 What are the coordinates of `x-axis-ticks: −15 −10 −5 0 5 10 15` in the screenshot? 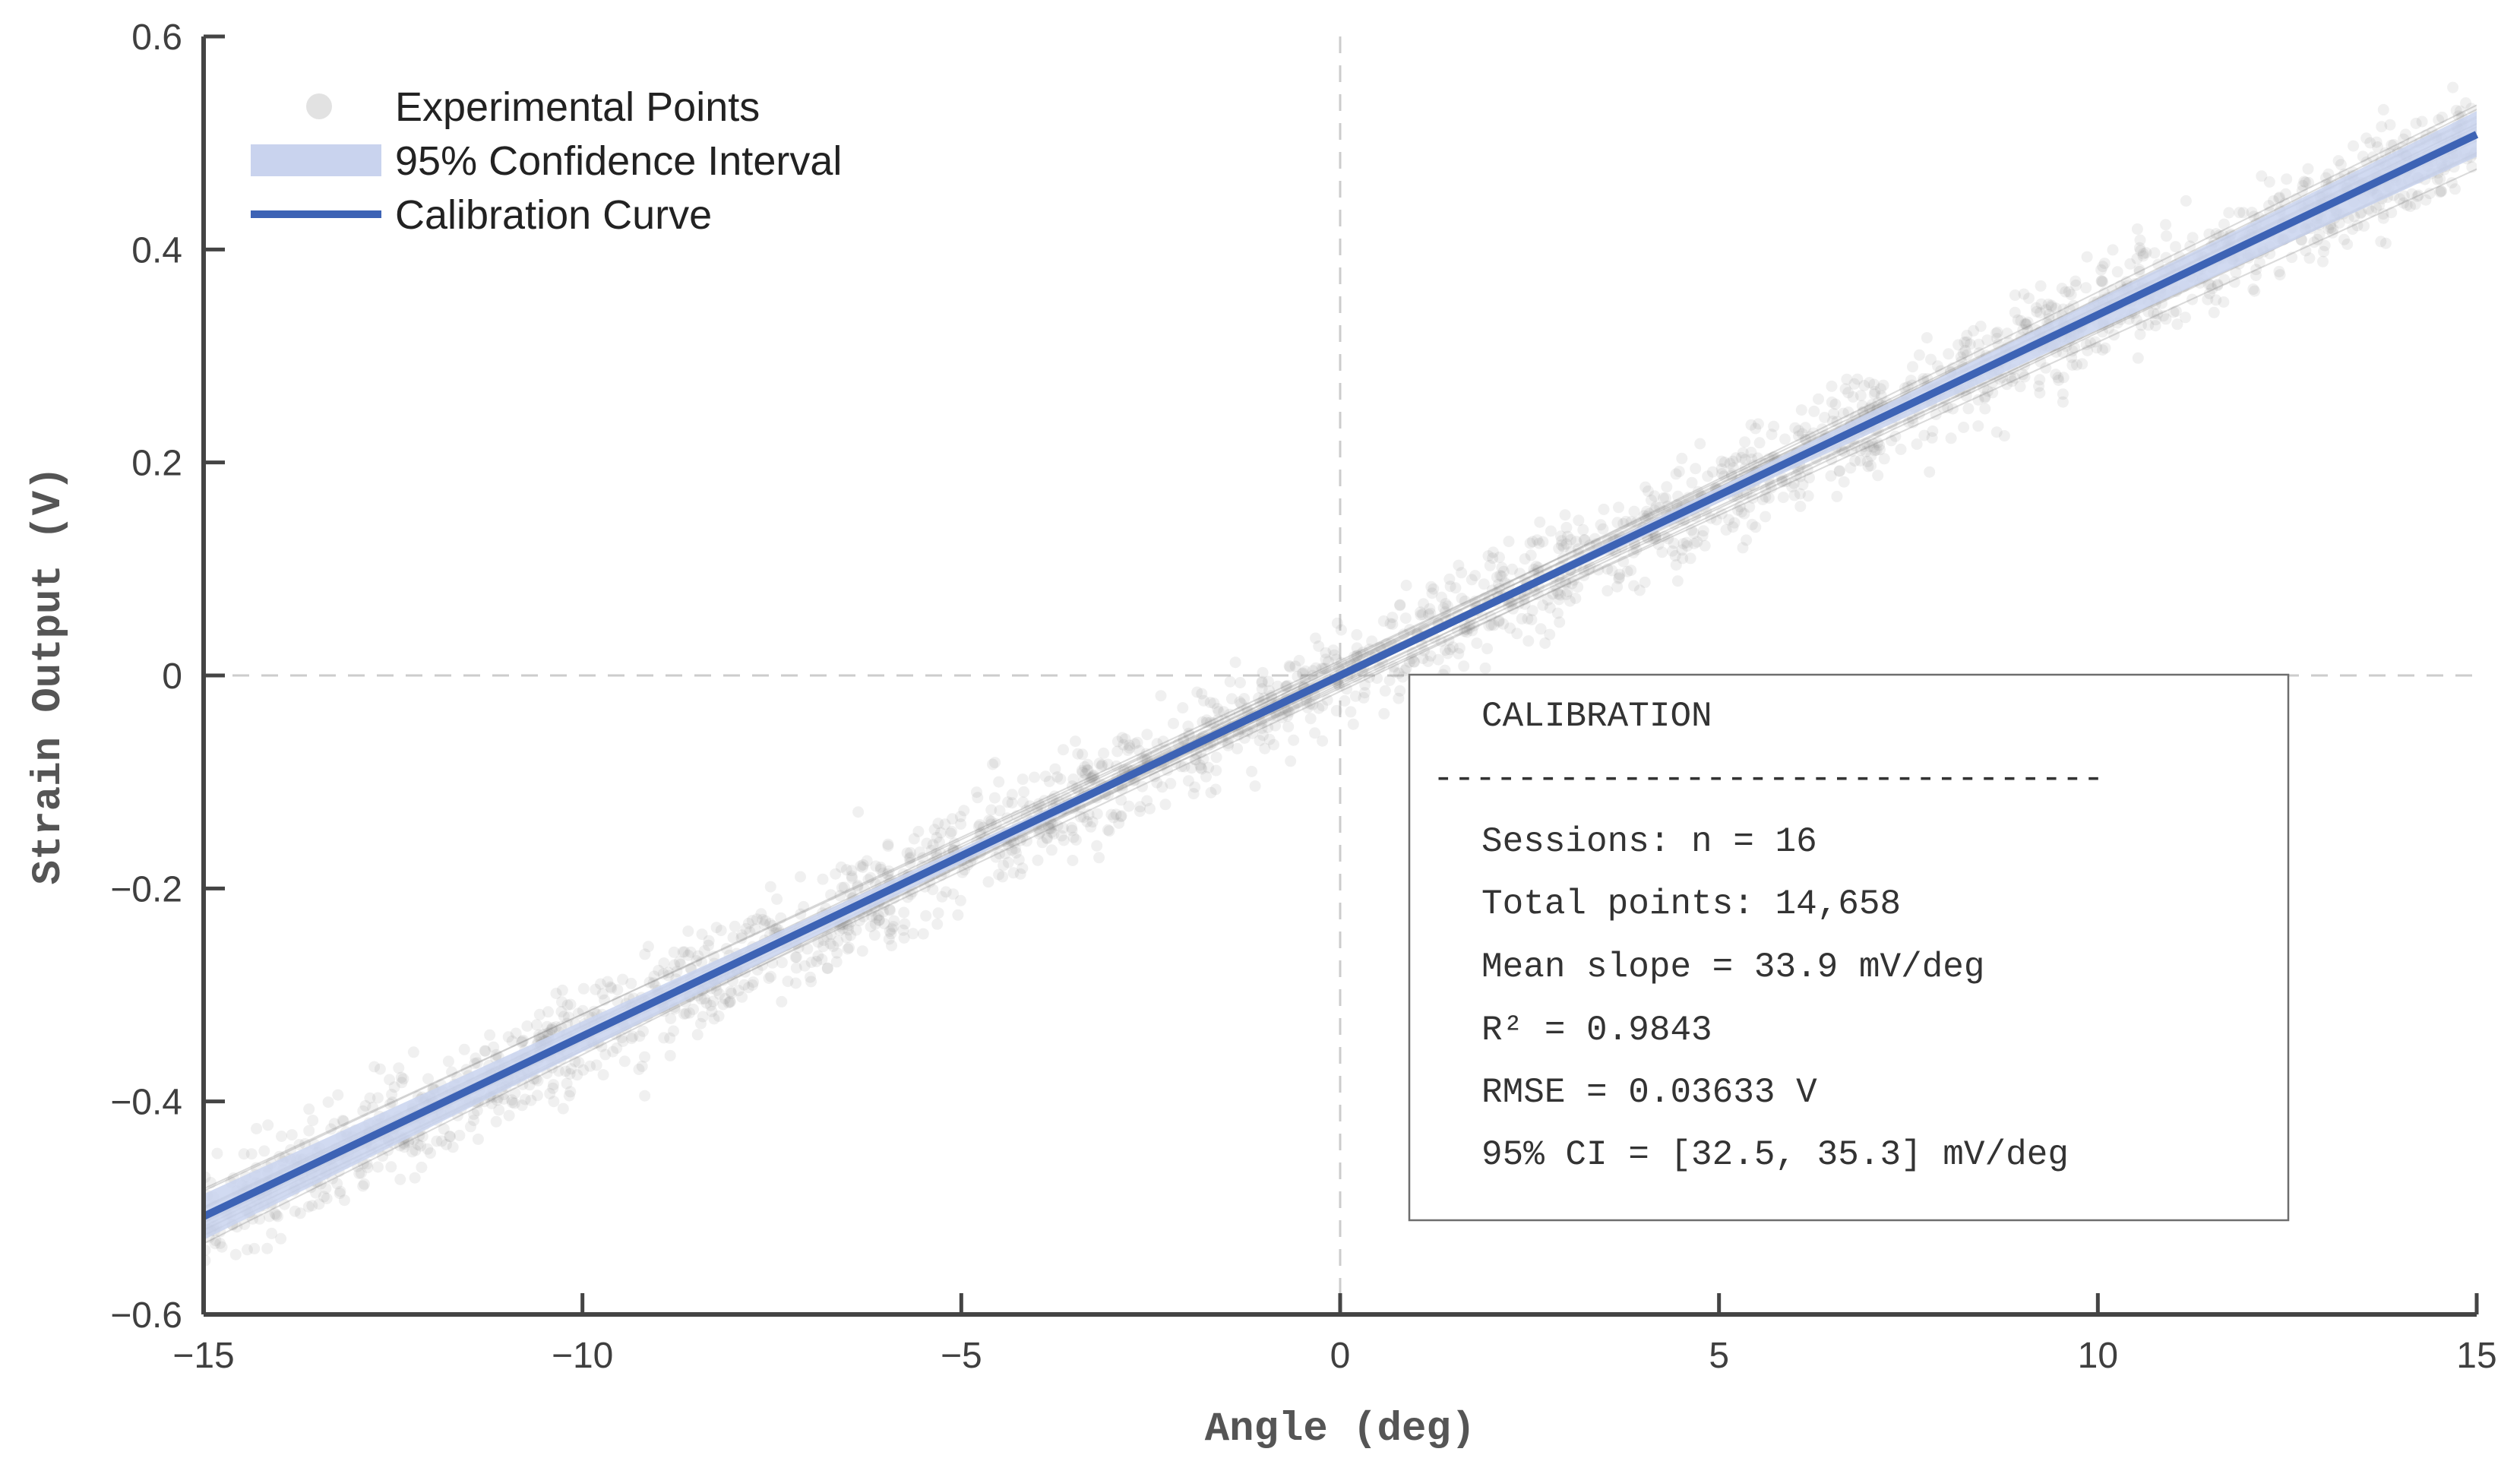 It's located at (1334, 1334).